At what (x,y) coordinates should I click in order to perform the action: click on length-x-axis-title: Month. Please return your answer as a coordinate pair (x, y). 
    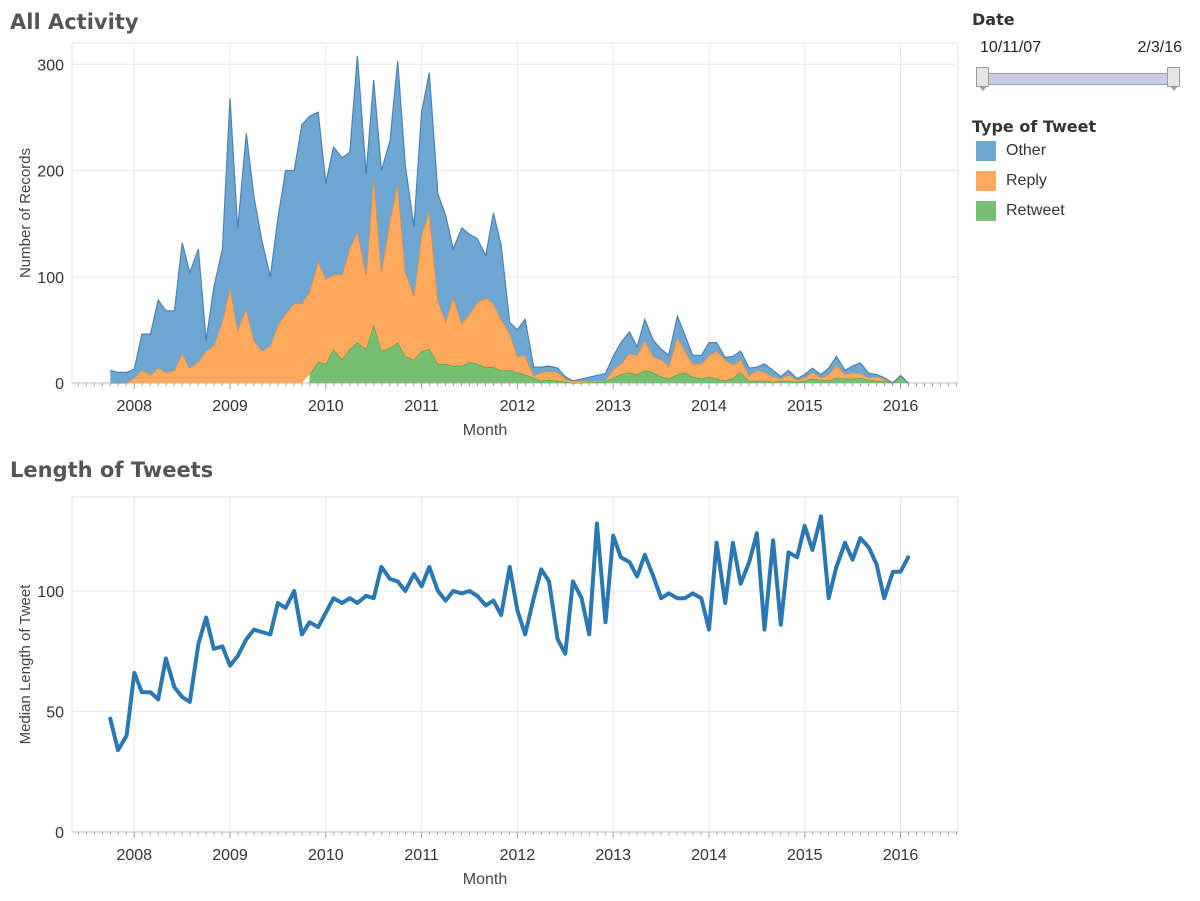
    Looking at the image, I should click on (485, 879).